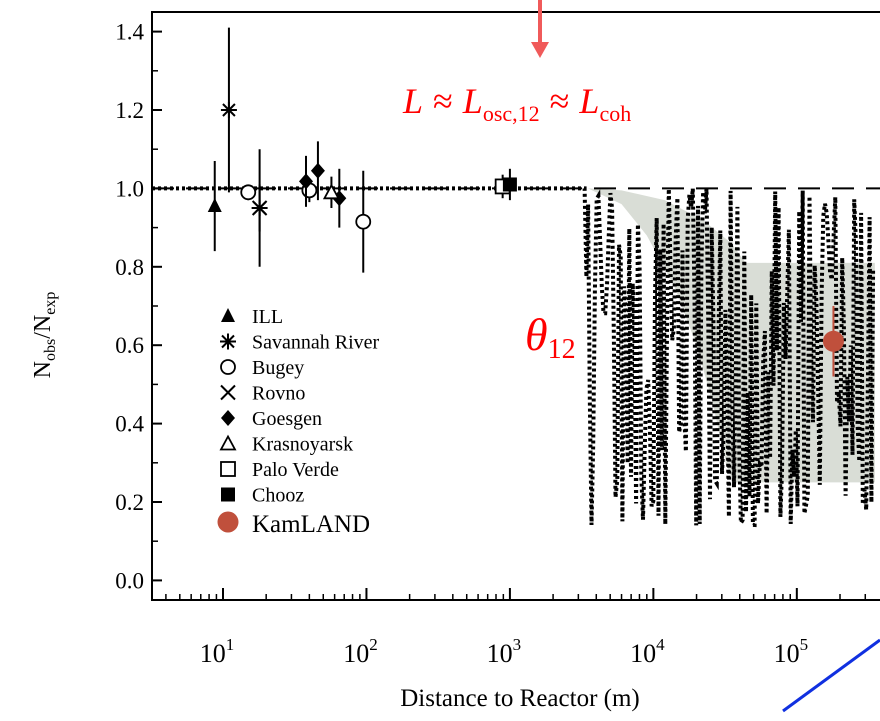  I want to click on y-label-sub2: exp, so click(50, 303).